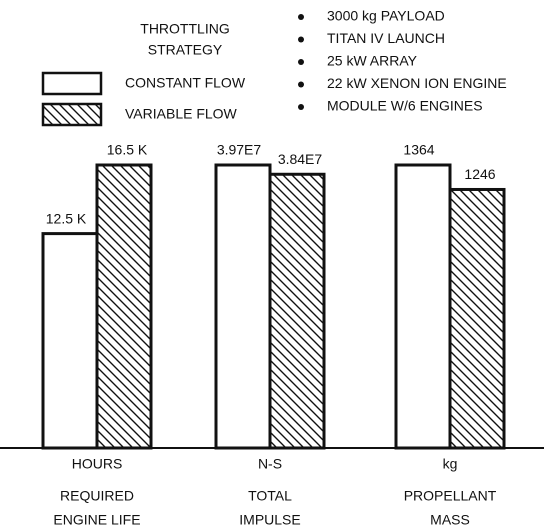  Describe the element at coordinates (372, 61) in the screenshot. I see `note: 25 kW ARRAY` at that location.